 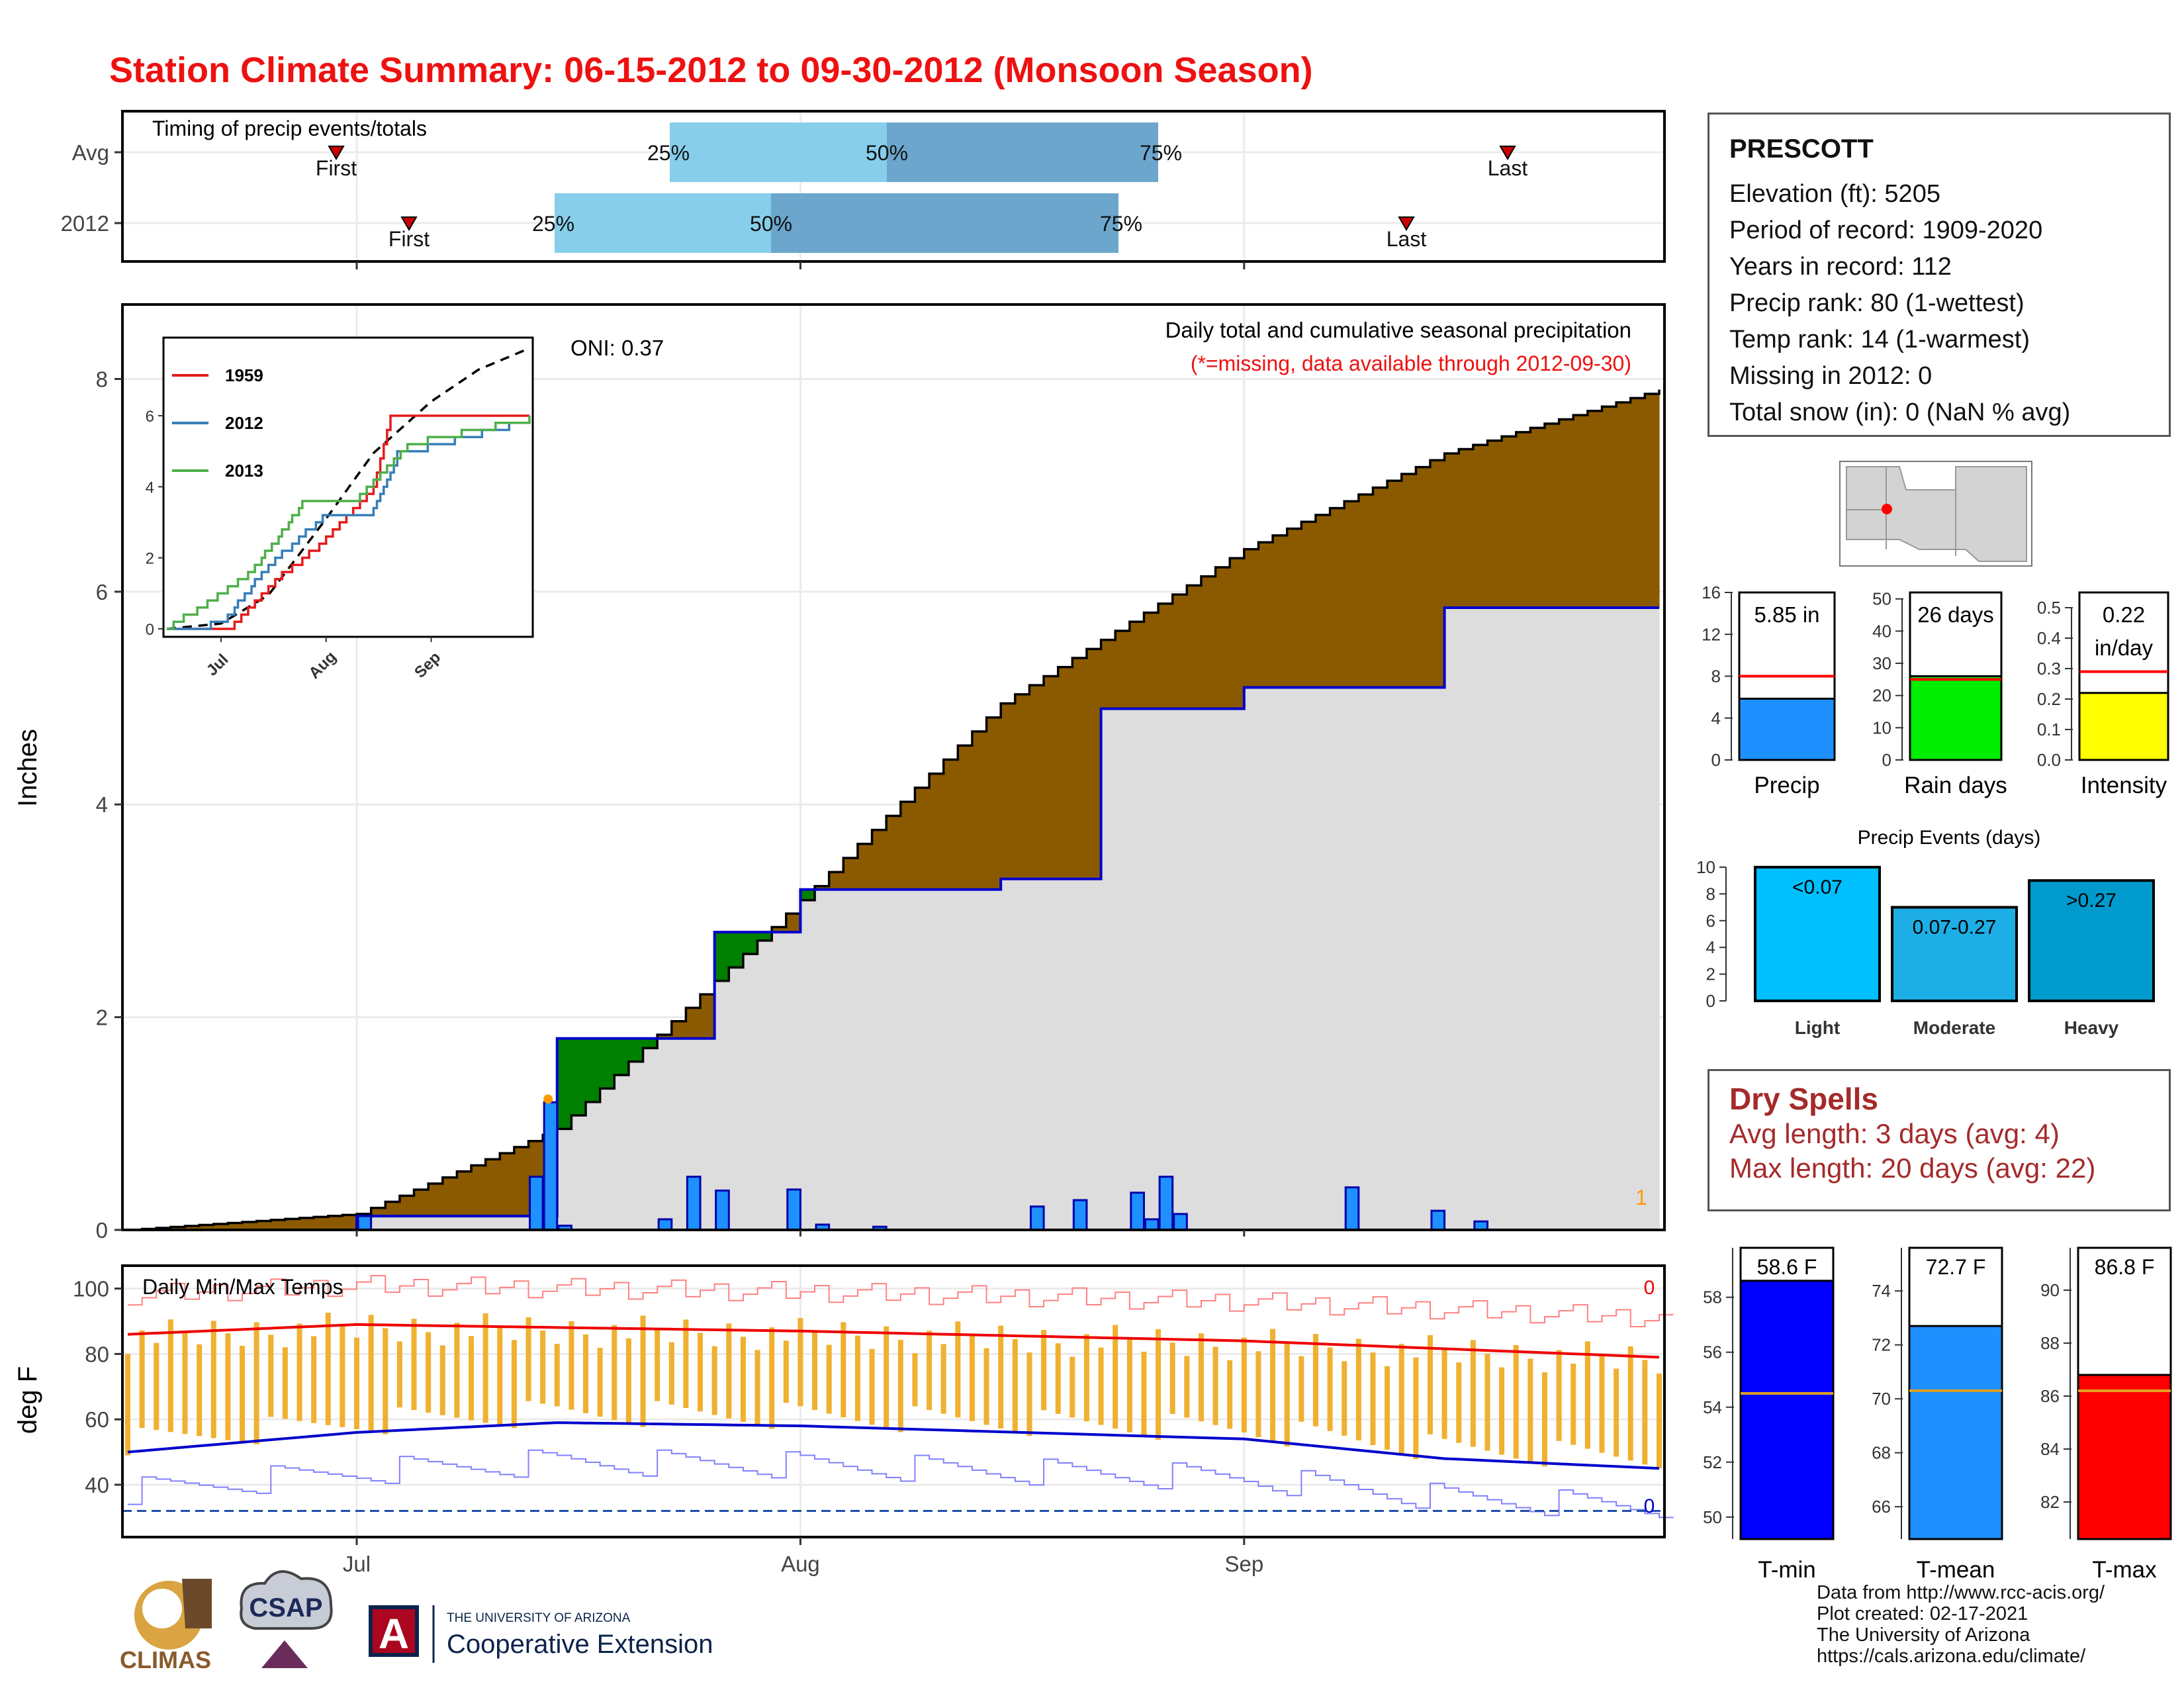 What do you see at coordinates (91, 1289) in the screenshot?
I see `temp-y-tick: 100` at bounding box center [91, 1289].